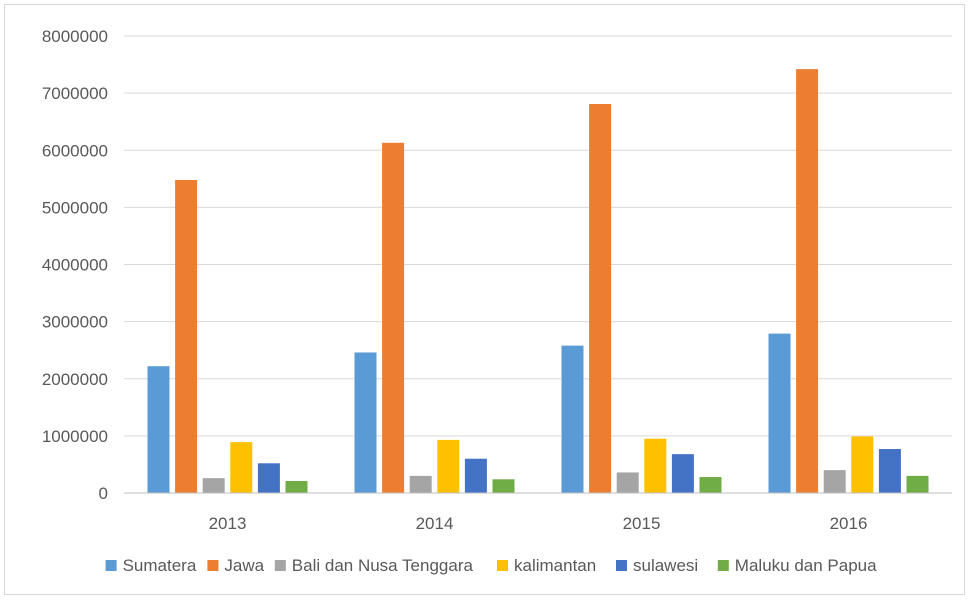  Describe the element at coordinates (75, 436) in the screenshot. I see `y-tick-label: 1000000` at that location.